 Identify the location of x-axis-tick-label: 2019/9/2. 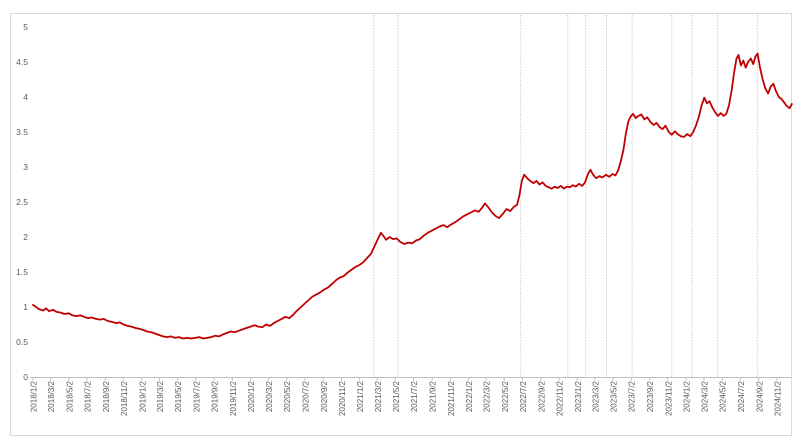
(215, 396).